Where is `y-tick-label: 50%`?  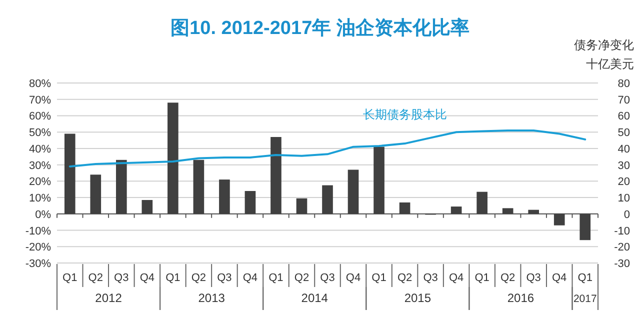
y-tick-label: 50% is located at coordinates (40, 133).